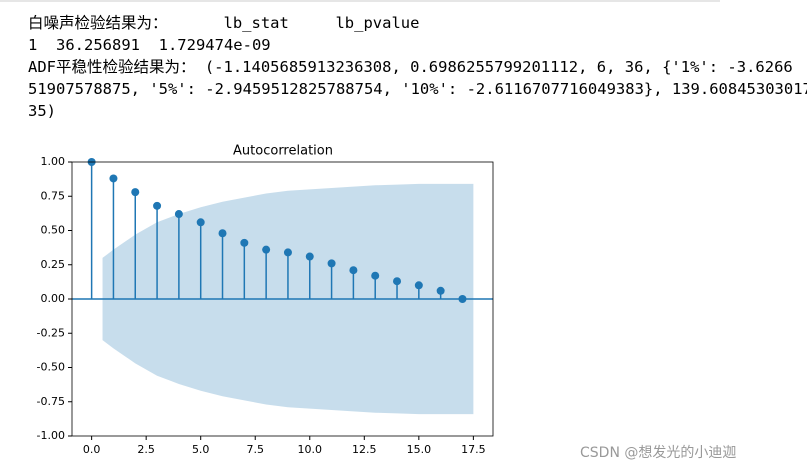 The image size is (807, 471). What do you see at coordinates (92, 449) in the screenshot?
I see `x-tick-label: 0.0` at bounding box center [92, 449].